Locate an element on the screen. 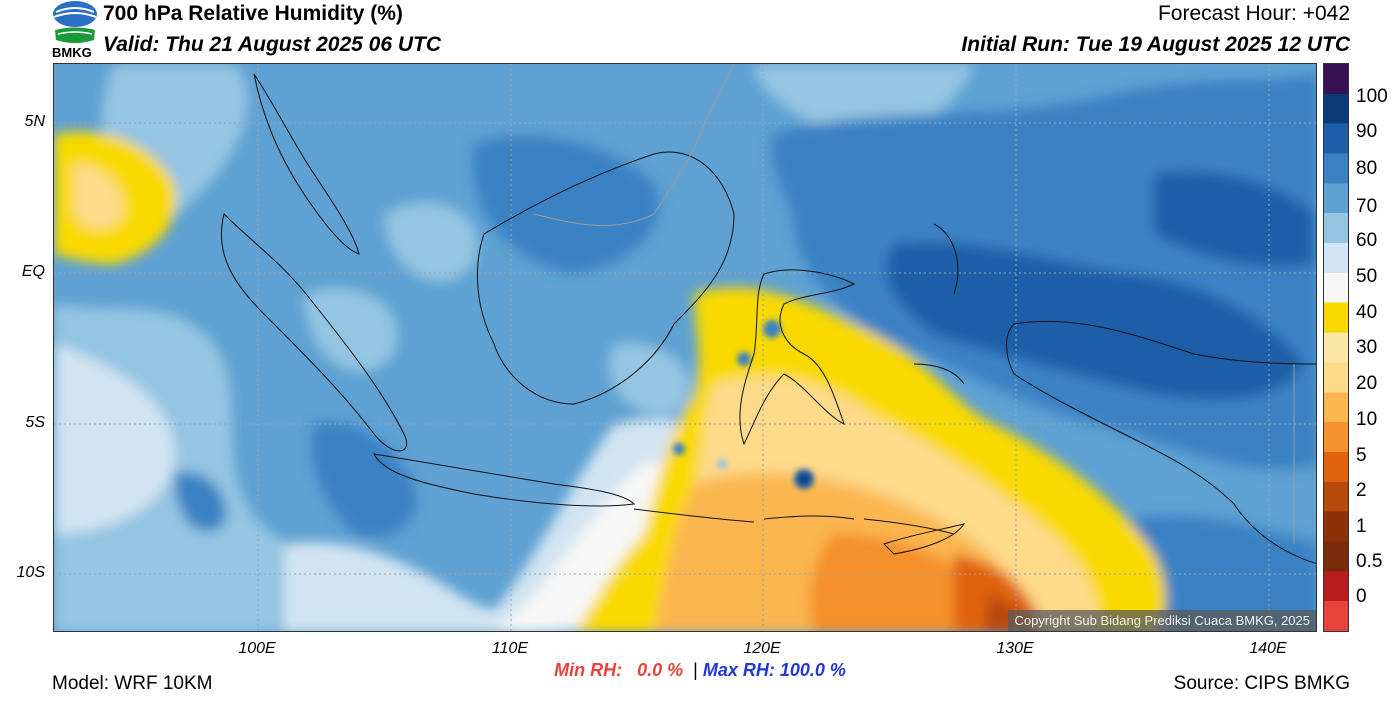  model-label: Model: WRF 10KM is located at coordinates (132, 683).